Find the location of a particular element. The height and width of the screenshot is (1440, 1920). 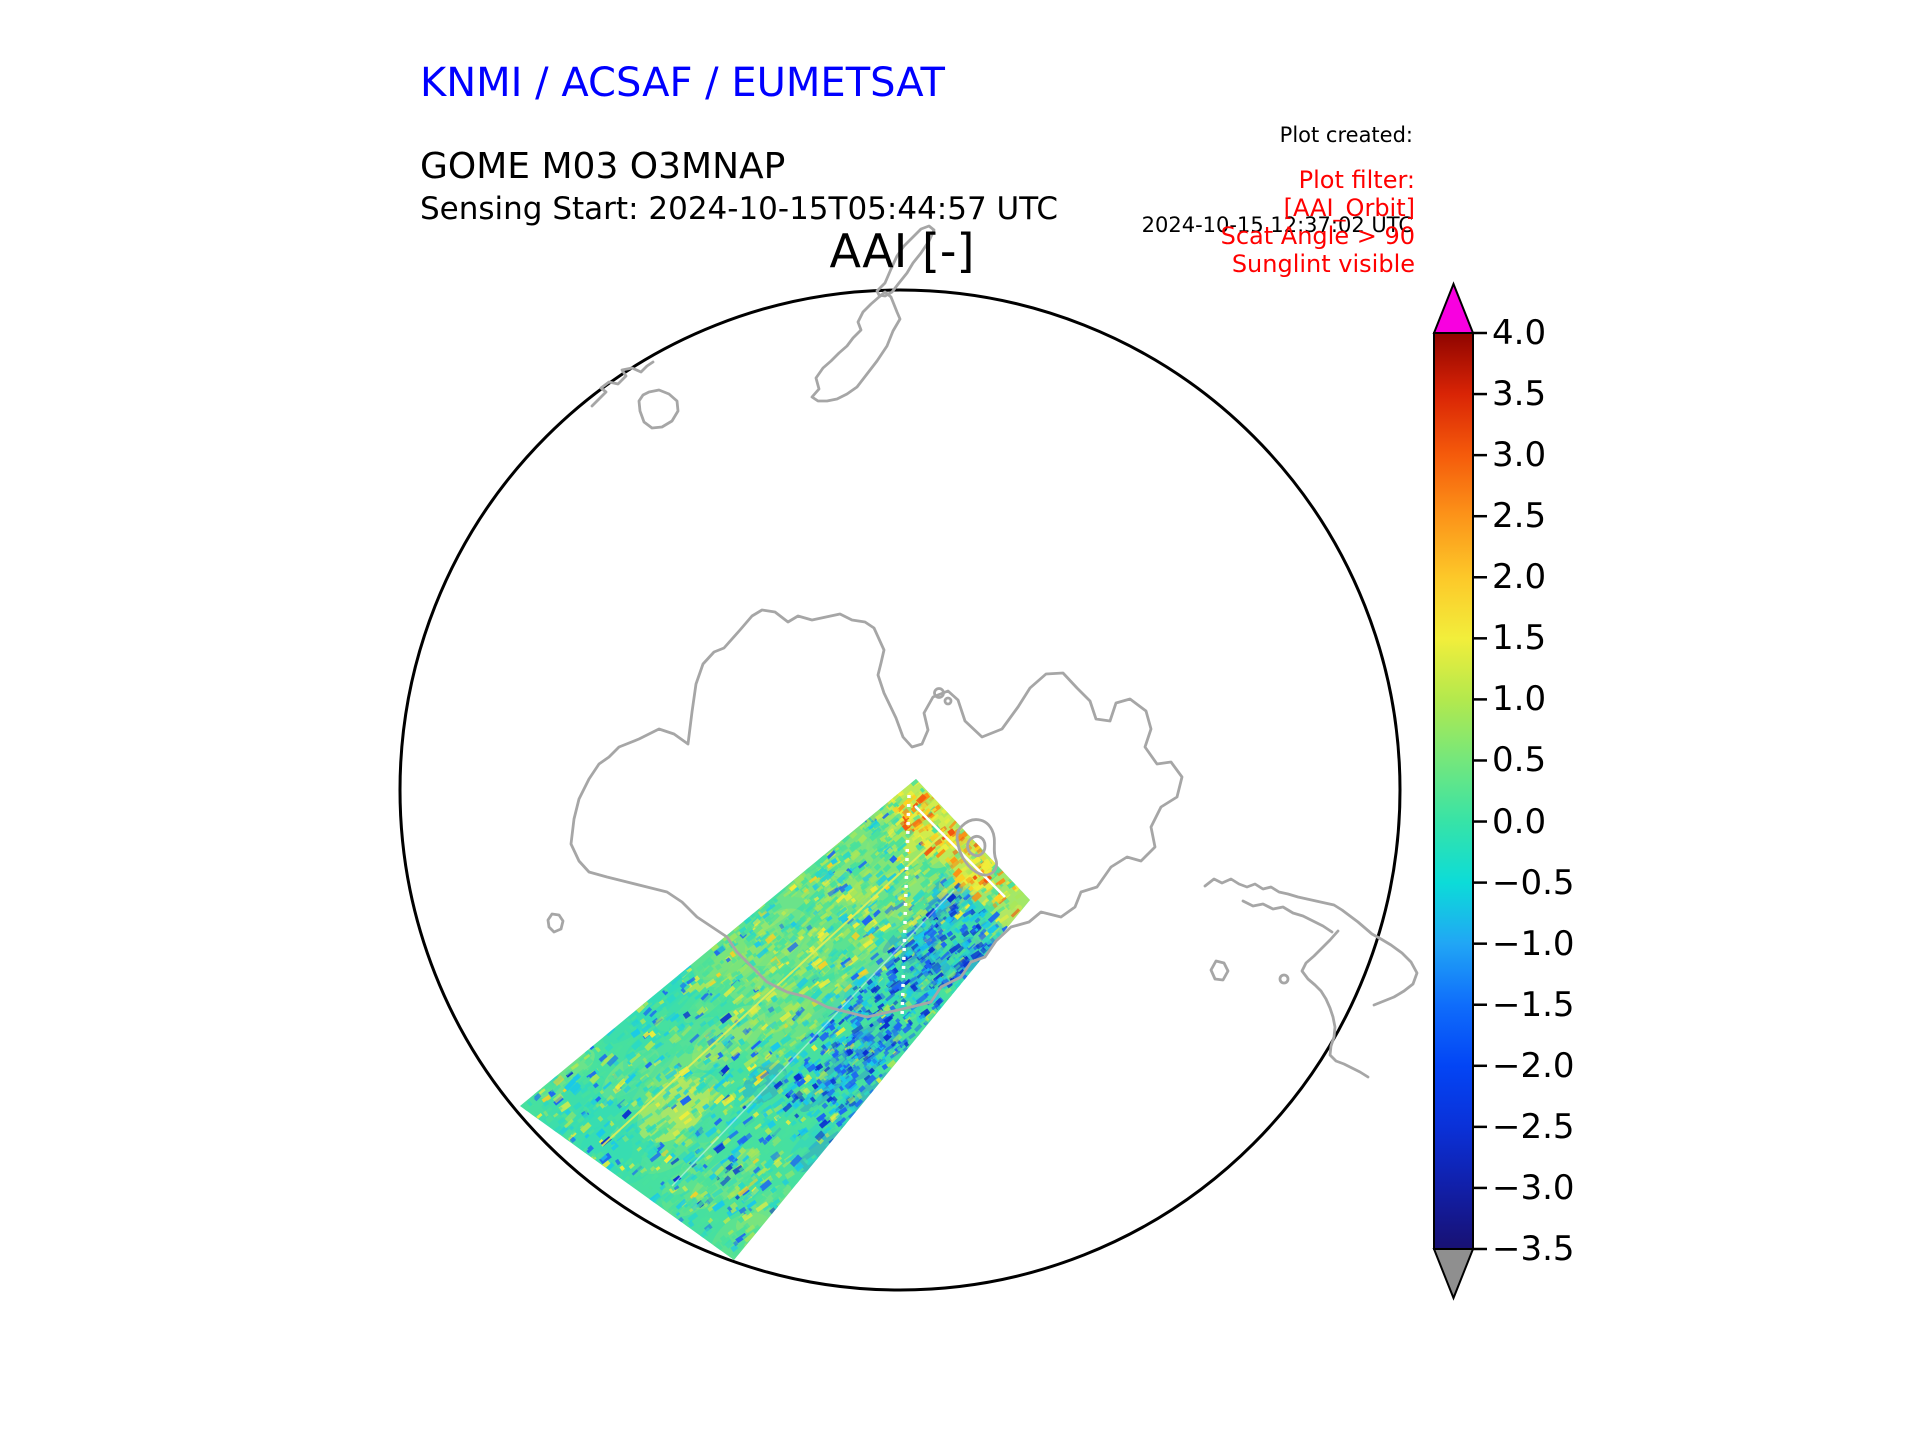

plot-filter-line: Plot filter: is located at coordinates (1356, 180).